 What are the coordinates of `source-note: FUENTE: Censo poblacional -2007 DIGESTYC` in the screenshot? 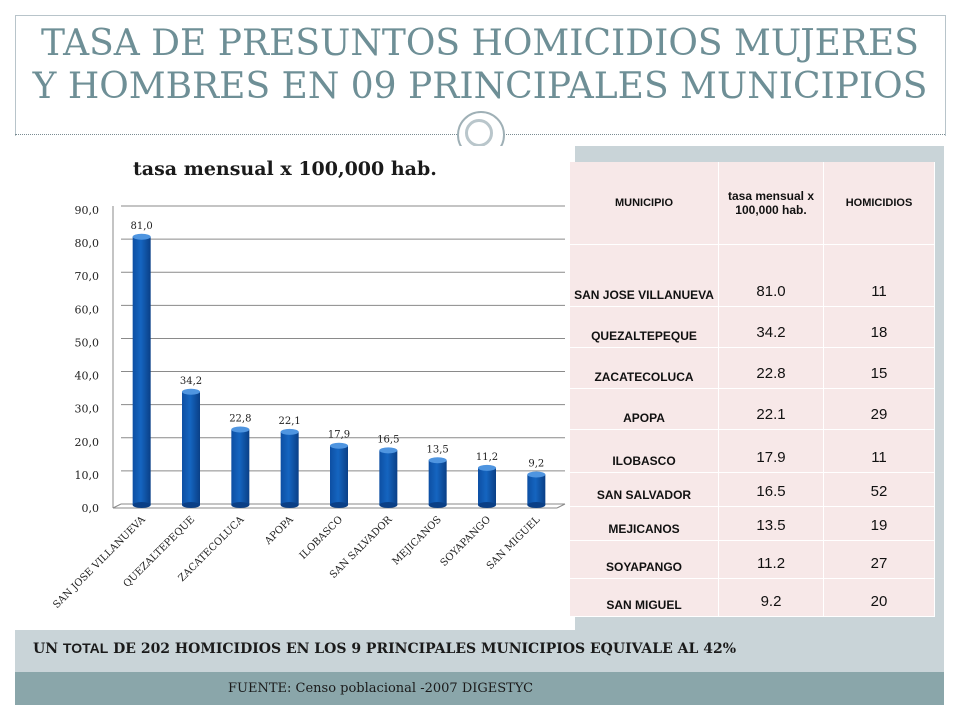 It's located at (381, 688).